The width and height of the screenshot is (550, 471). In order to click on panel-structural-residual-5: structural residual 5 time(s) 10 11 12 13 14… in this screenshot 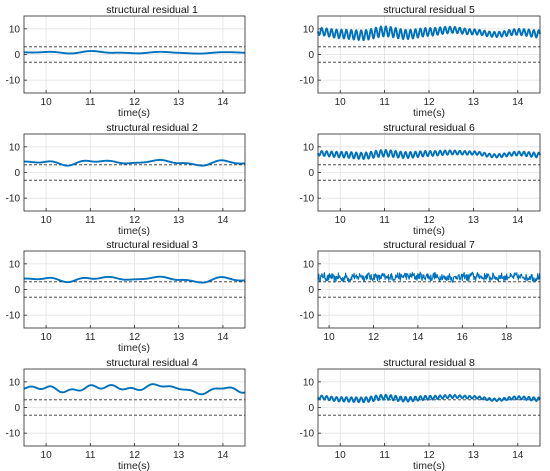, I will do `click(420, 61)`.